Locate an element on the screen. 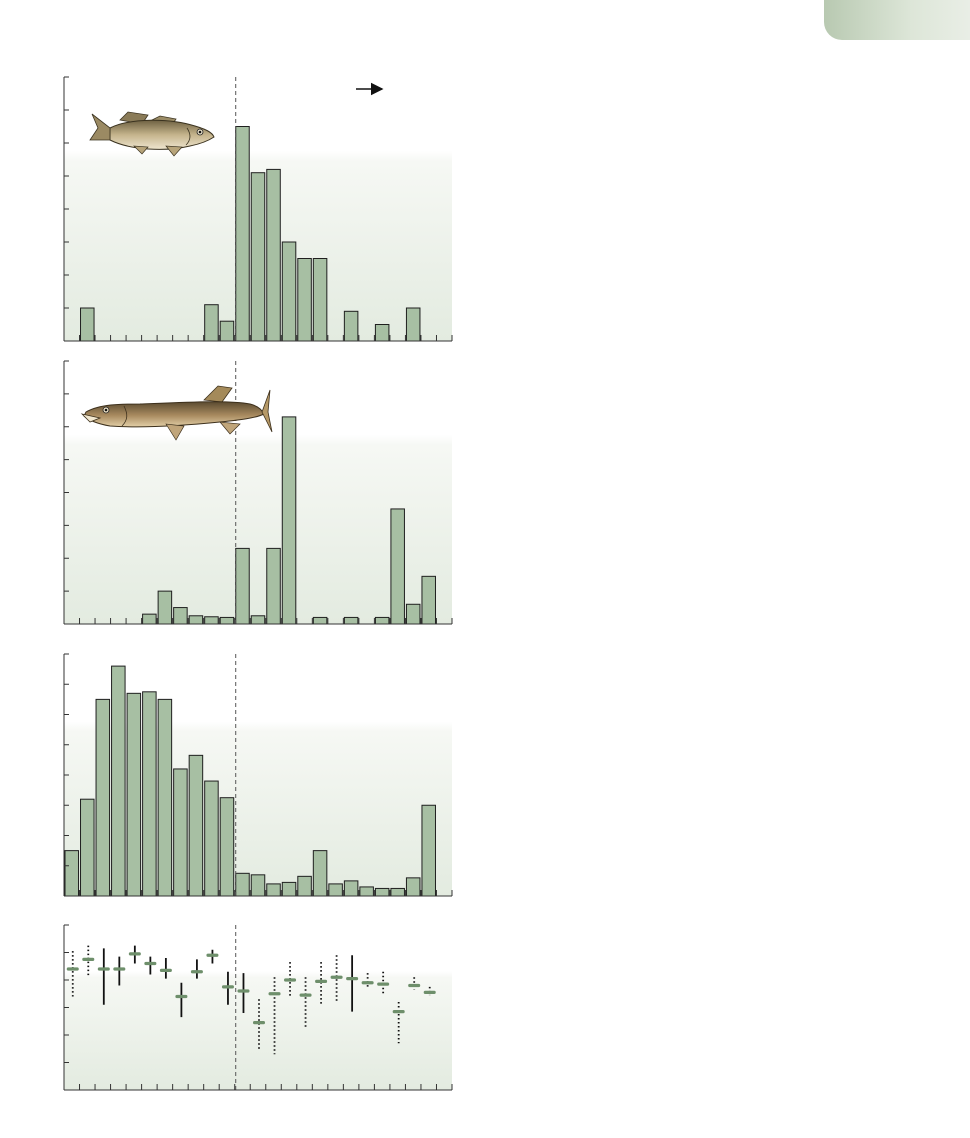 This screenshot has height=1138, width=970. chart-panel-pike is located at coordinates (258, 492).